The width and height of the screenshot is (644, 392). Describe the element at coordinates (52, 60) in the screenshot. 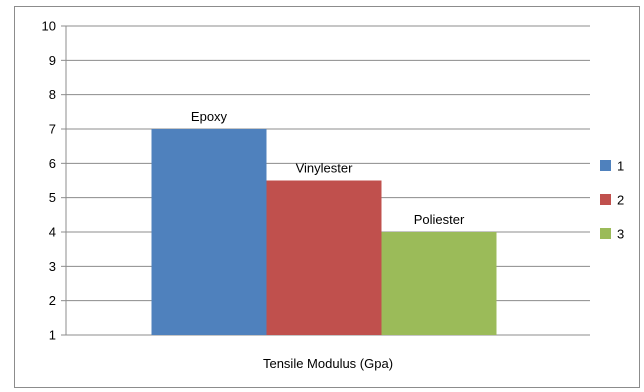

I see `y-tick-label: 9` at that location.